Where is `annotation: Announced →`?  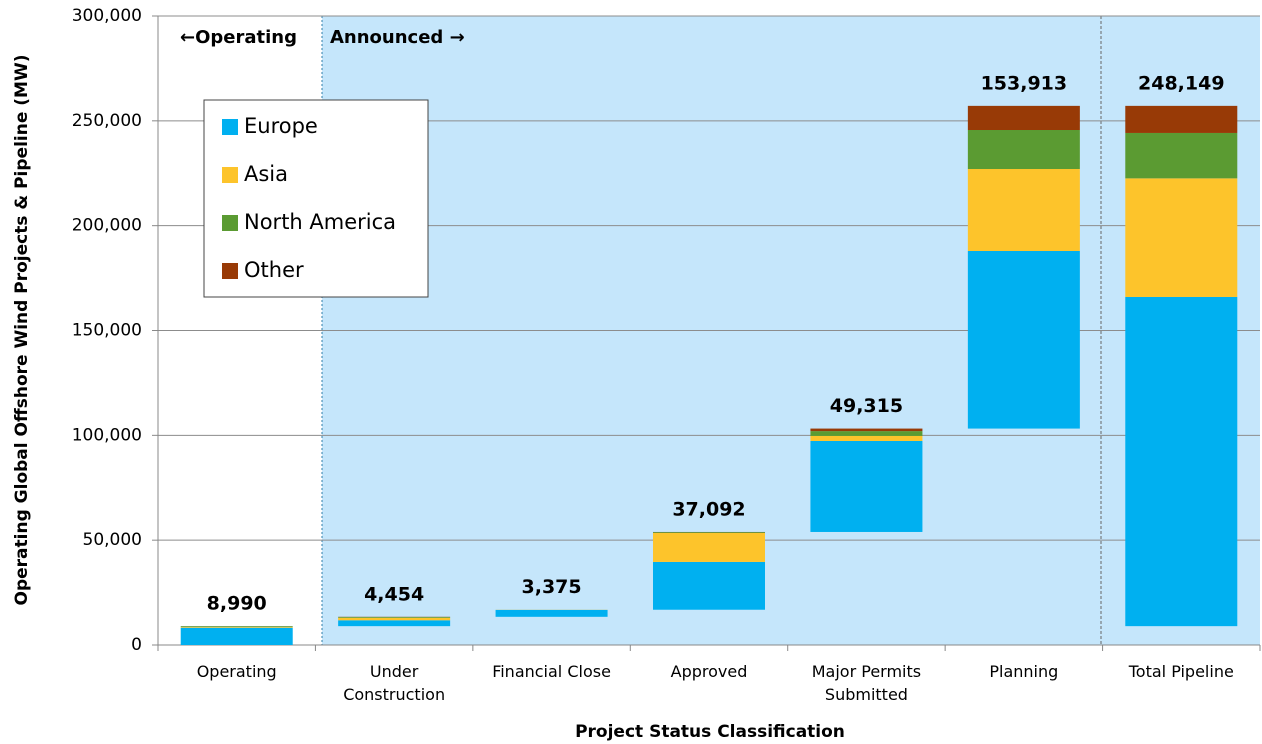 annotation: Announced → is located at coordinates (397, 37).